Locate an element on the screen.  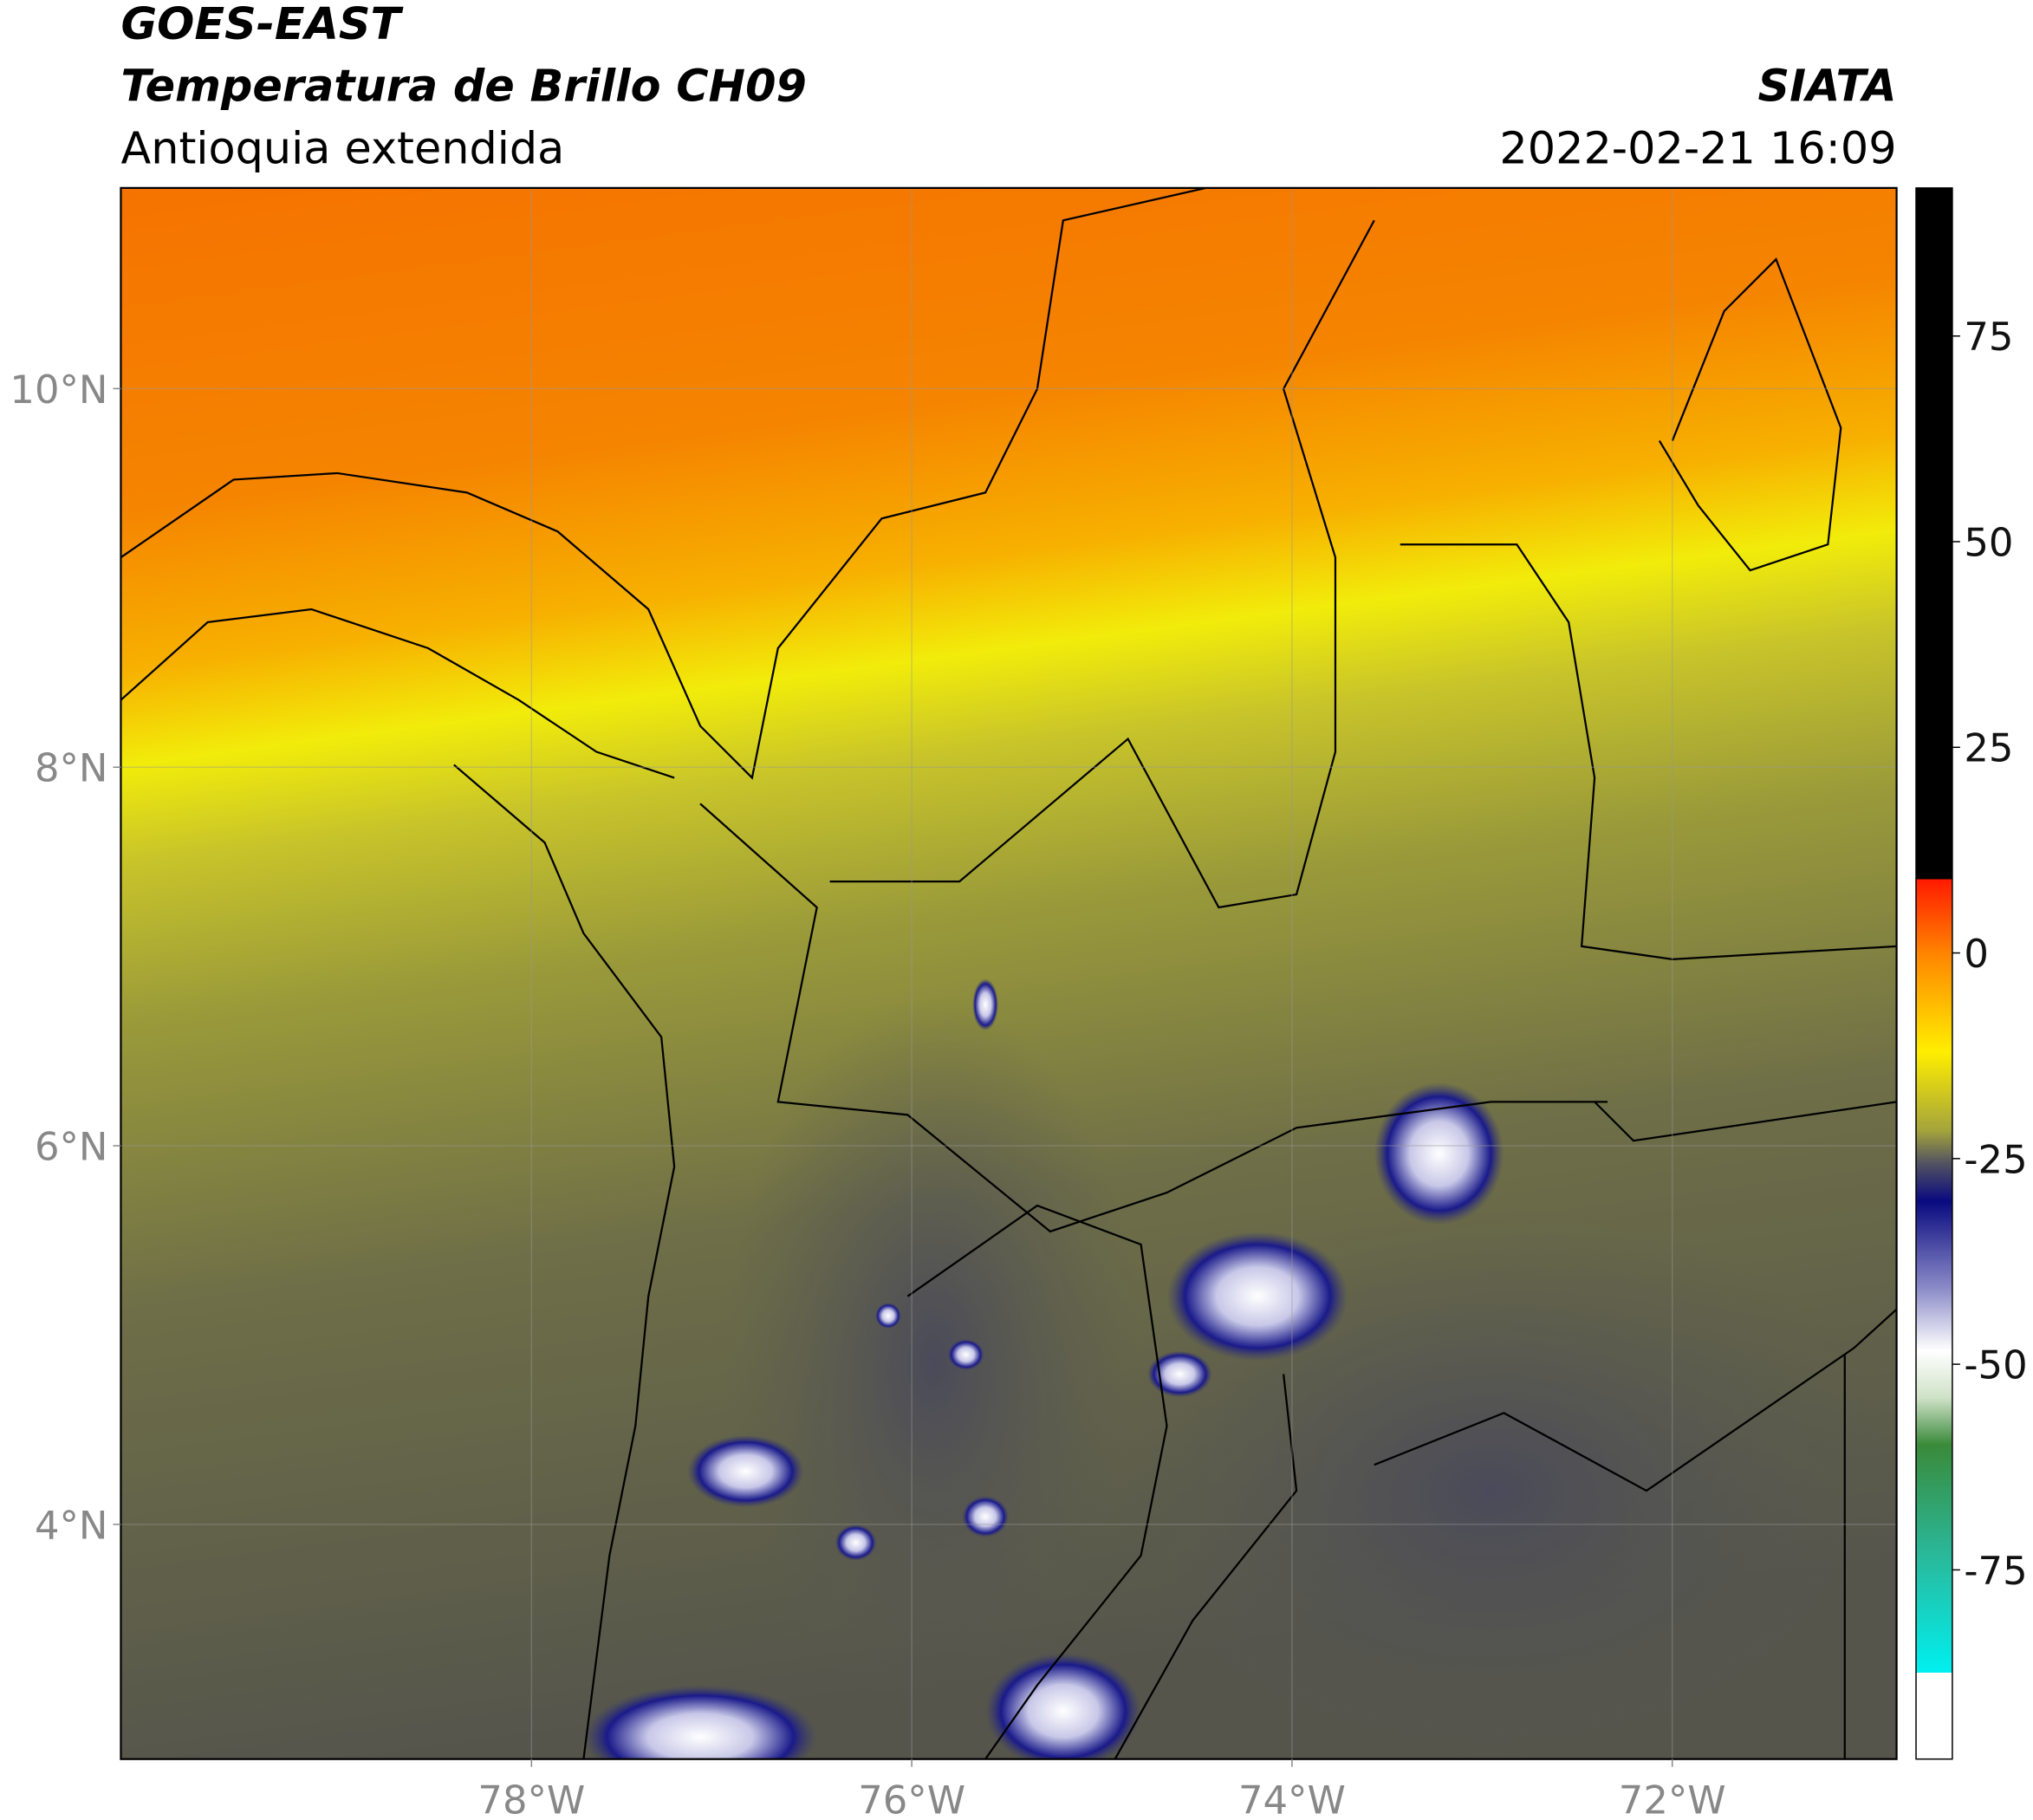
subtitle: Temperatura de Brillo CH09 is located at coordinates (463, 86).